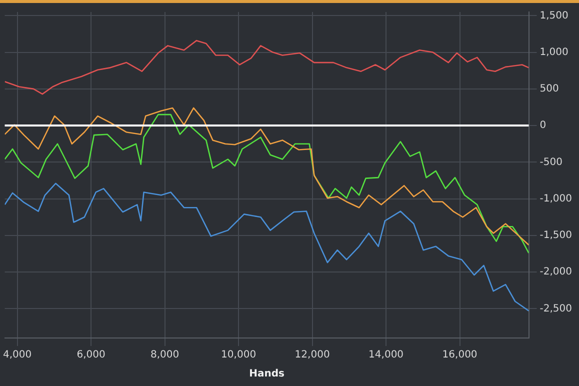 Image resolution: width=579 pixels, height=386 pixels. I want to click on y-tick-label: -500, so click(551, 162).